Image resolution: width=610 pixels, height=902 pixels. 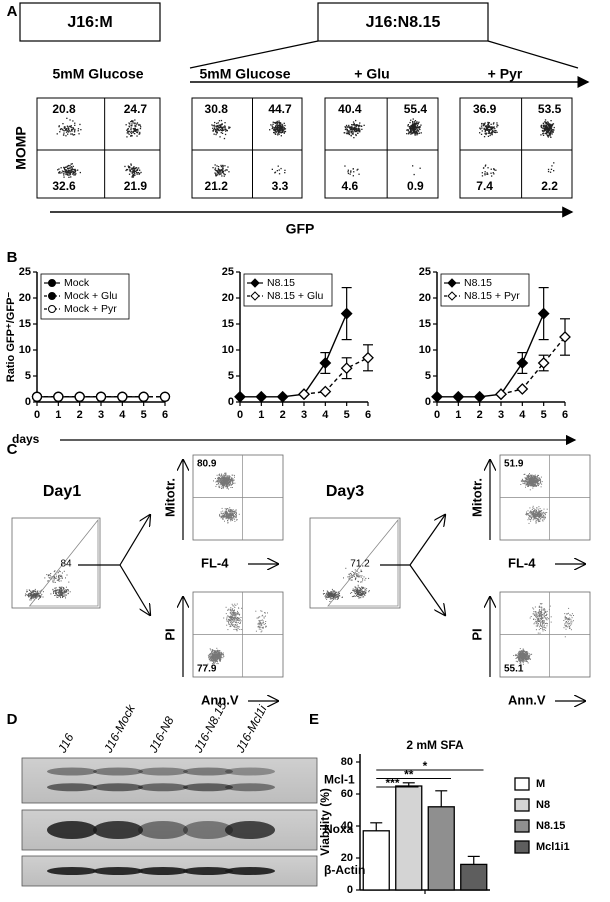 I want to click on y-axis-label: Ratio GFP⁺/GFP⁻, so click(x=11, y=337).